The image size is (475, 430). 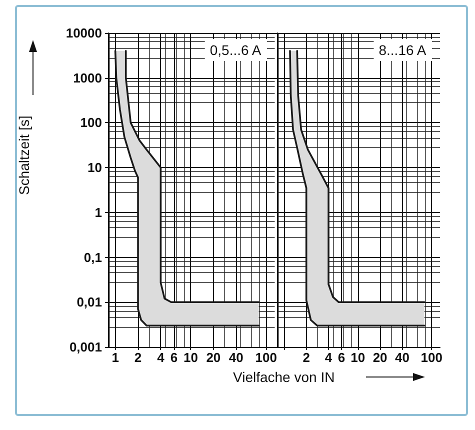 I want to click on y-tick-label: 10, so click(x=95, y=168).